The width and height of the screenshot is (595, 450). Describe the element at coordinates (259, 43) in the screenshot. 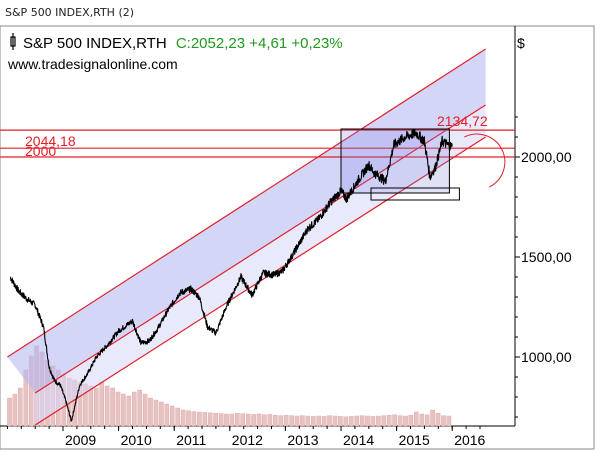

I see `header-quote: C:2052,23 +4,61 +0,23%` at that location.